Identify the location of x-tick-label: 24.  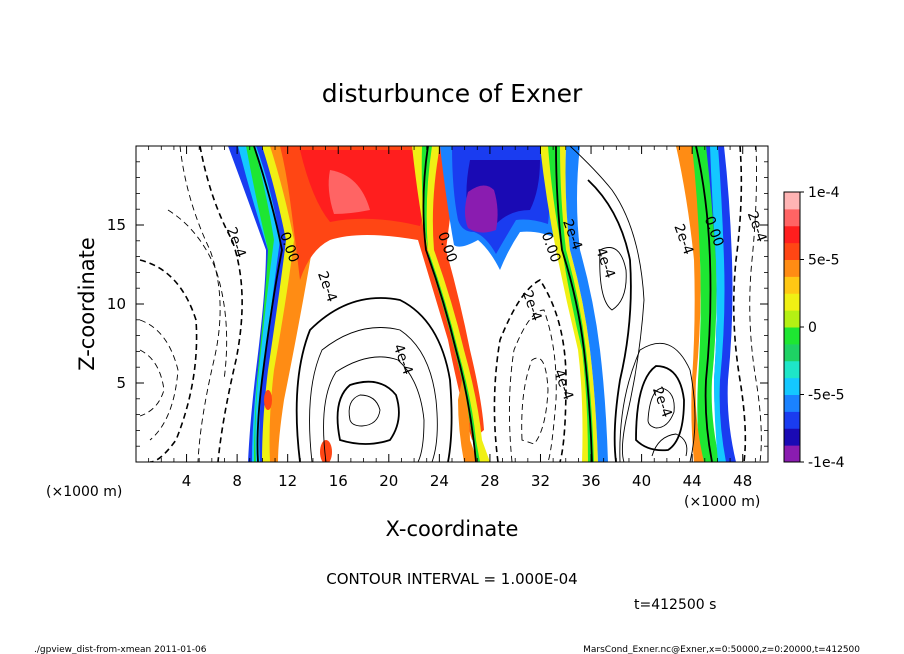
(439, 481).